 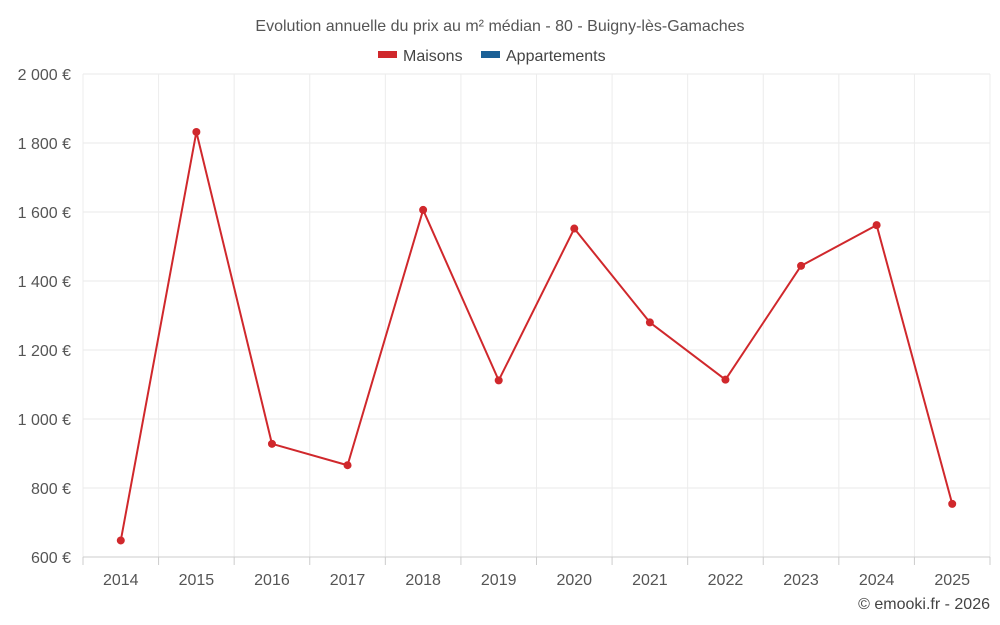 I want to click on y-tick-label: 1 200 €, so click(x=44, y=351).